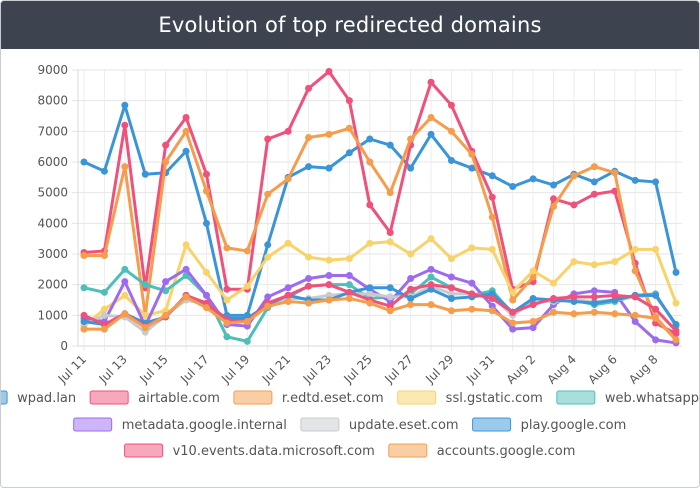 This screenshot has width=700, height=488. I want to click on legend-item: r.edtd.eset.com, so click(308, 398).